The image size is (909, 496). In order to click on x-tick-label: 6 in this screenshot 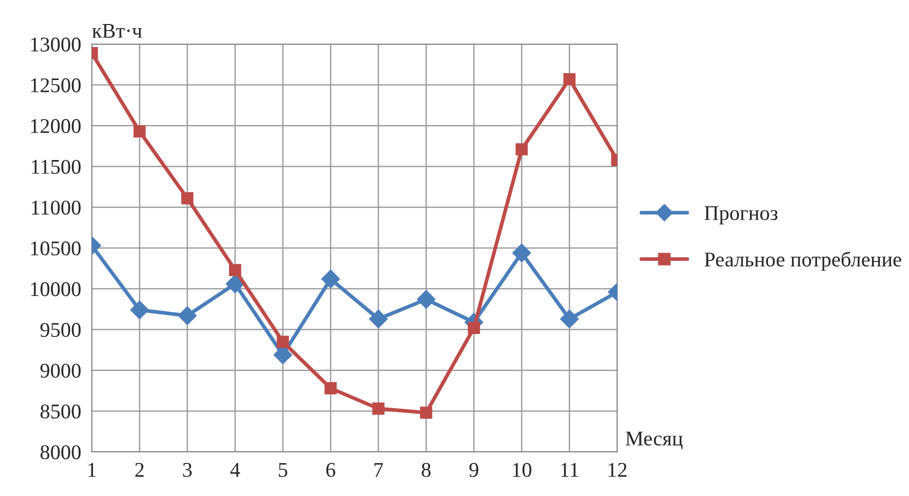, I will do `click(331, 469)`.